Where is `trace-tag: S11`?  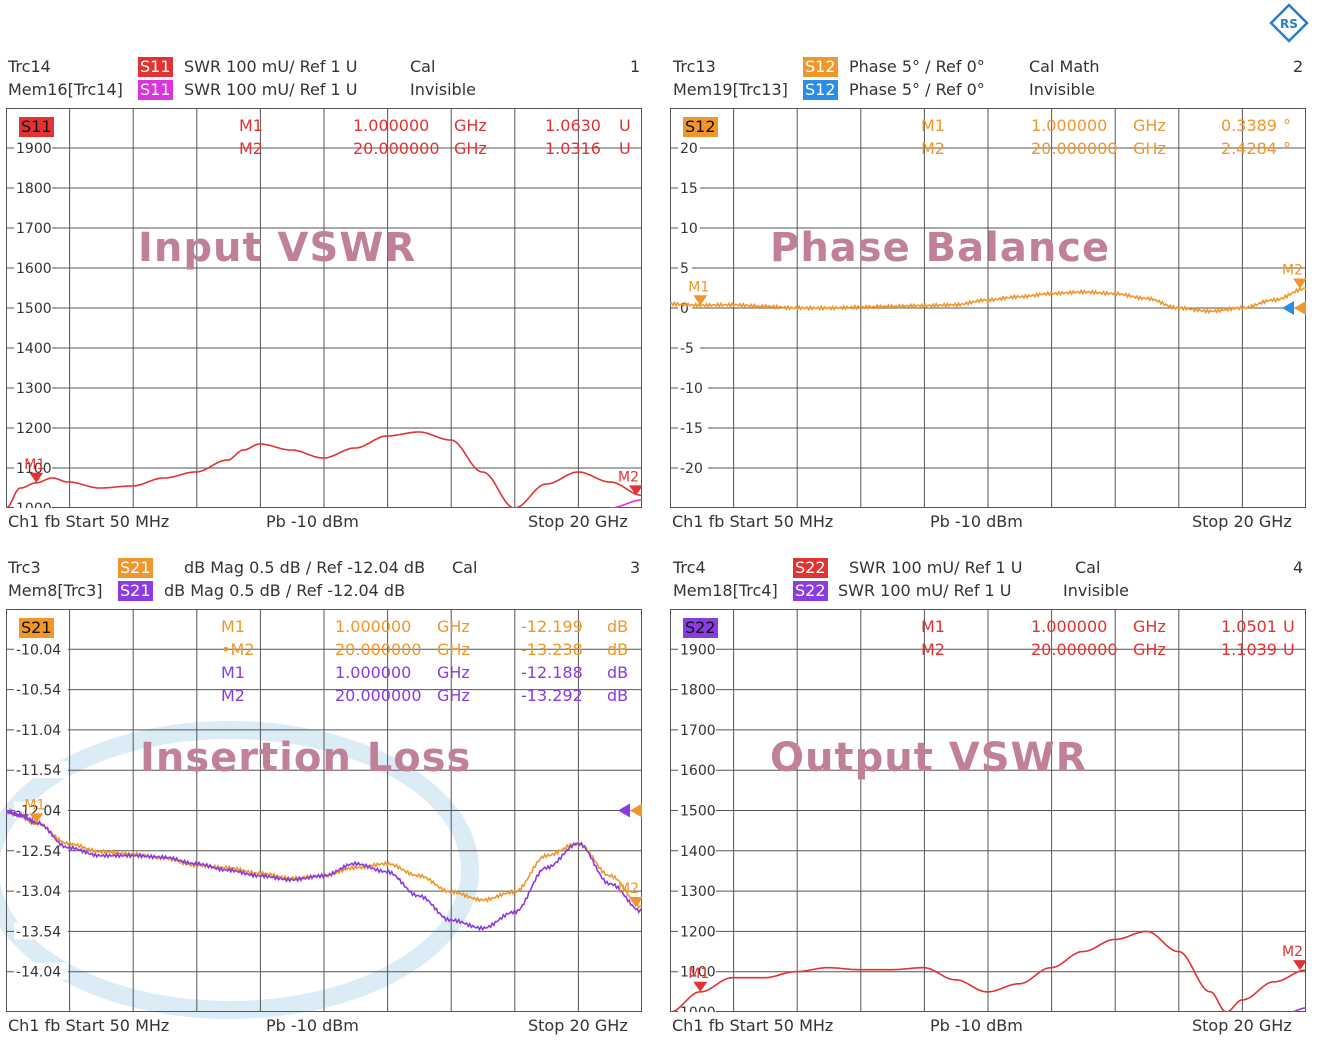 trace-tag: S11 is located at coordinates (155, 67).